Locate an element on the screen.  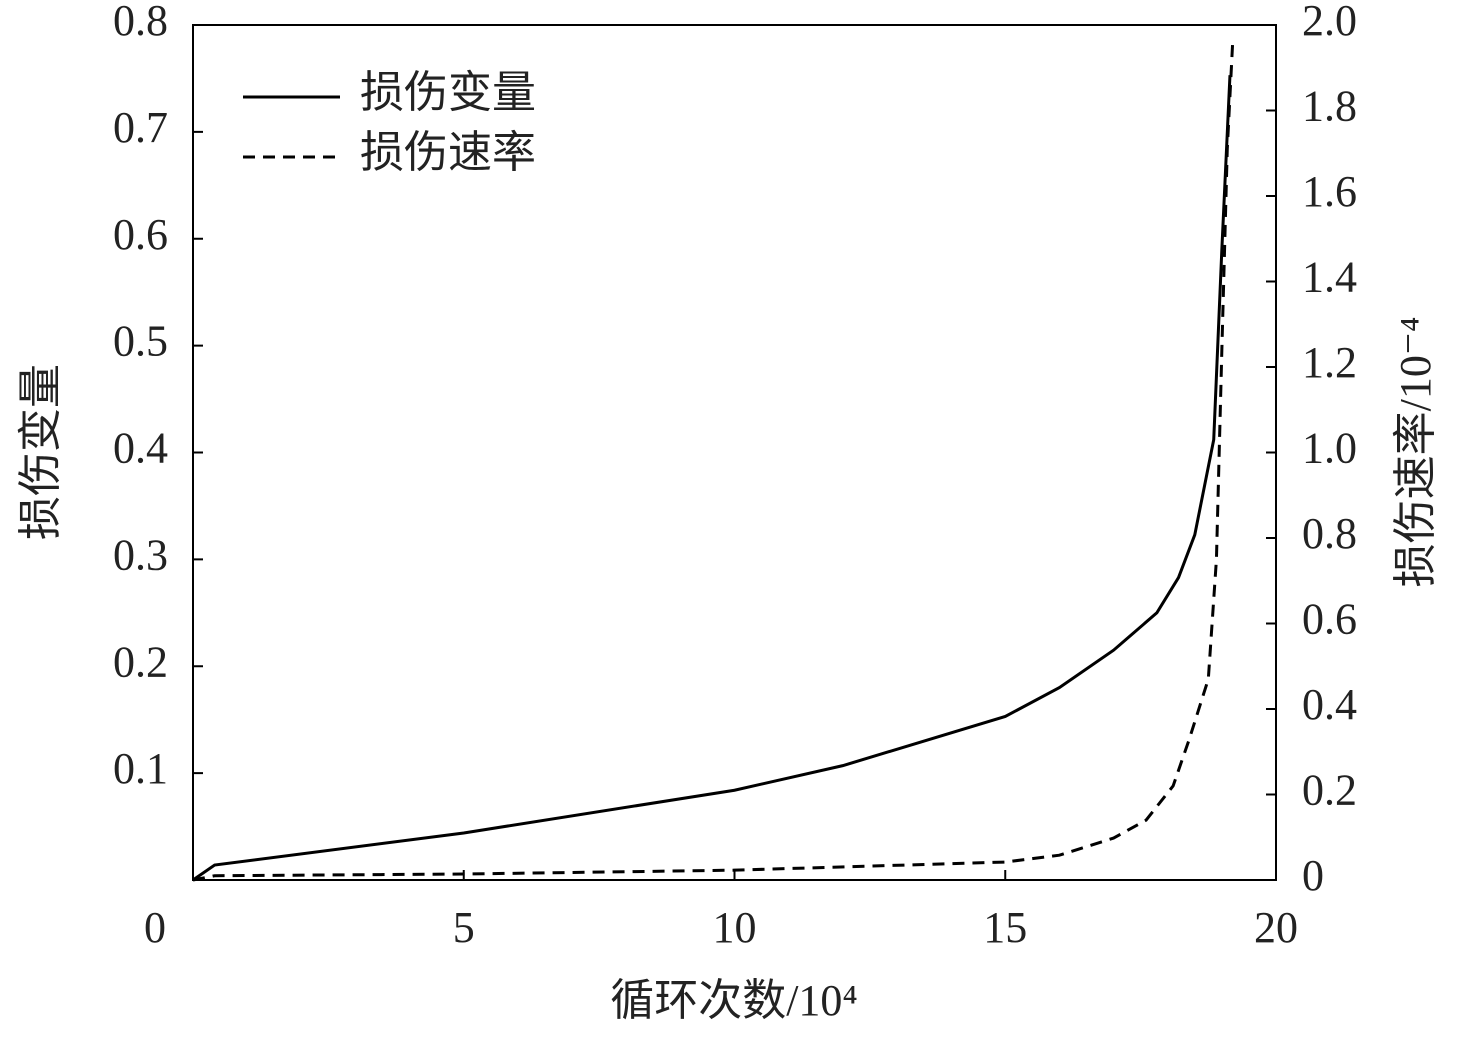
x-tick-label: 20 is located at coordinates (1276, 927).